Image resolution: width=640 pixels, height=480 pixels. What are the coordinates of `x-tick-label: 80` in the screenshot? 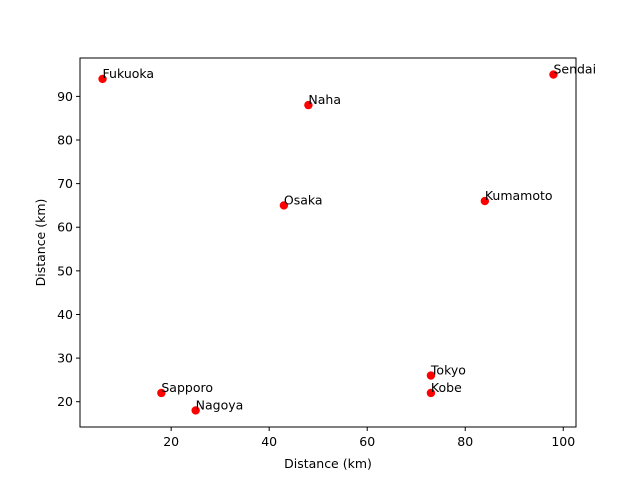 It's located at (465, 441).